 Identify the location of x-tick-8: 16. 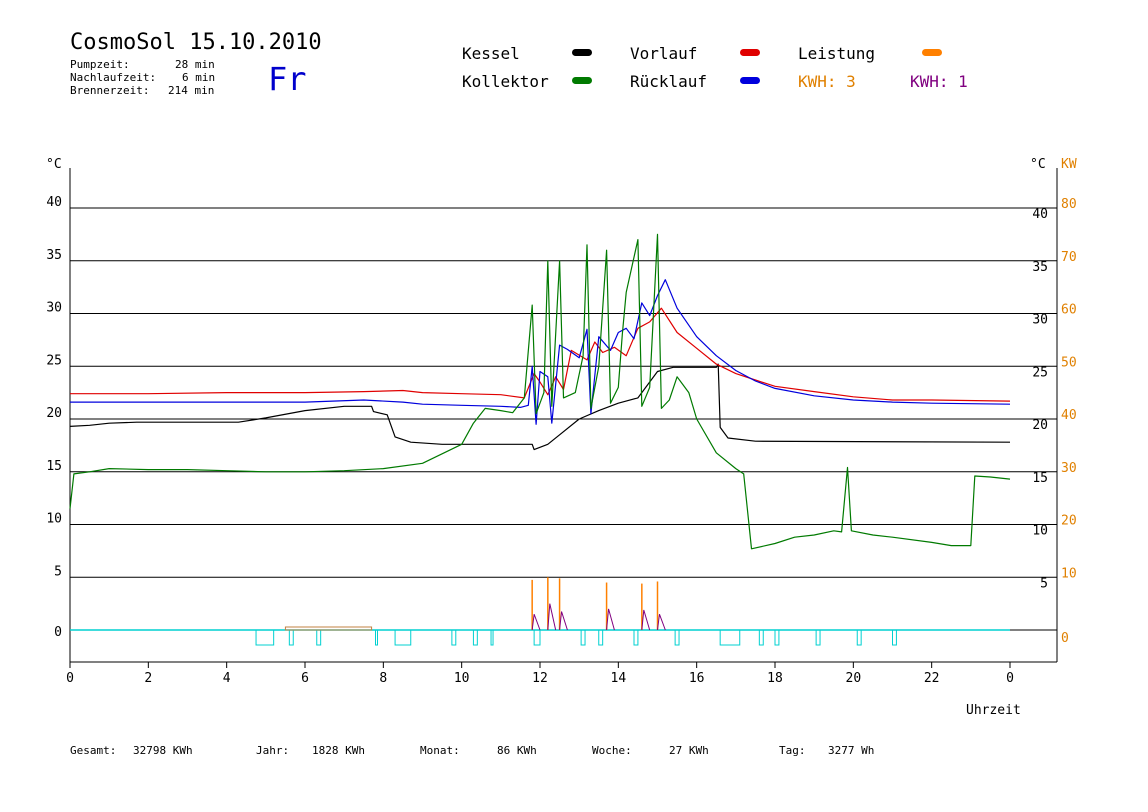
(697, 678).